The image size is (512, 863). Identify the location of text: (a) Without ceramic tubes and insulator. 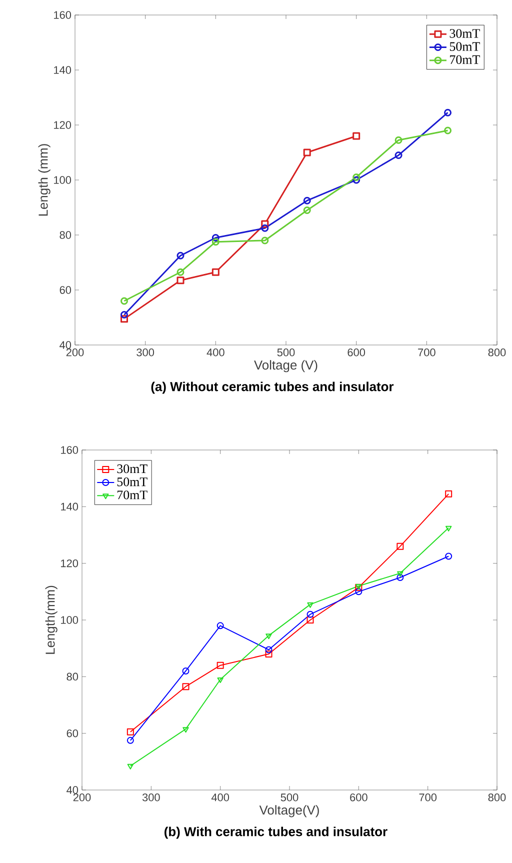
(272, 388).